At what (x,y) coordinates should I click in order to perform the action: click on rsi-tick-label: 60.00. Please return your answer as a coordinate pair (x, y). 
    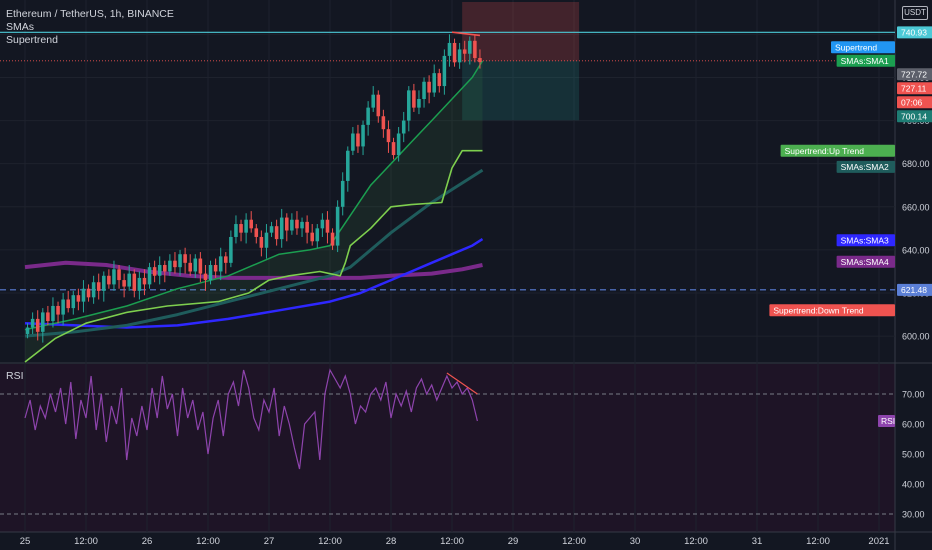
    Looking at the image, I should click on (913, 425).